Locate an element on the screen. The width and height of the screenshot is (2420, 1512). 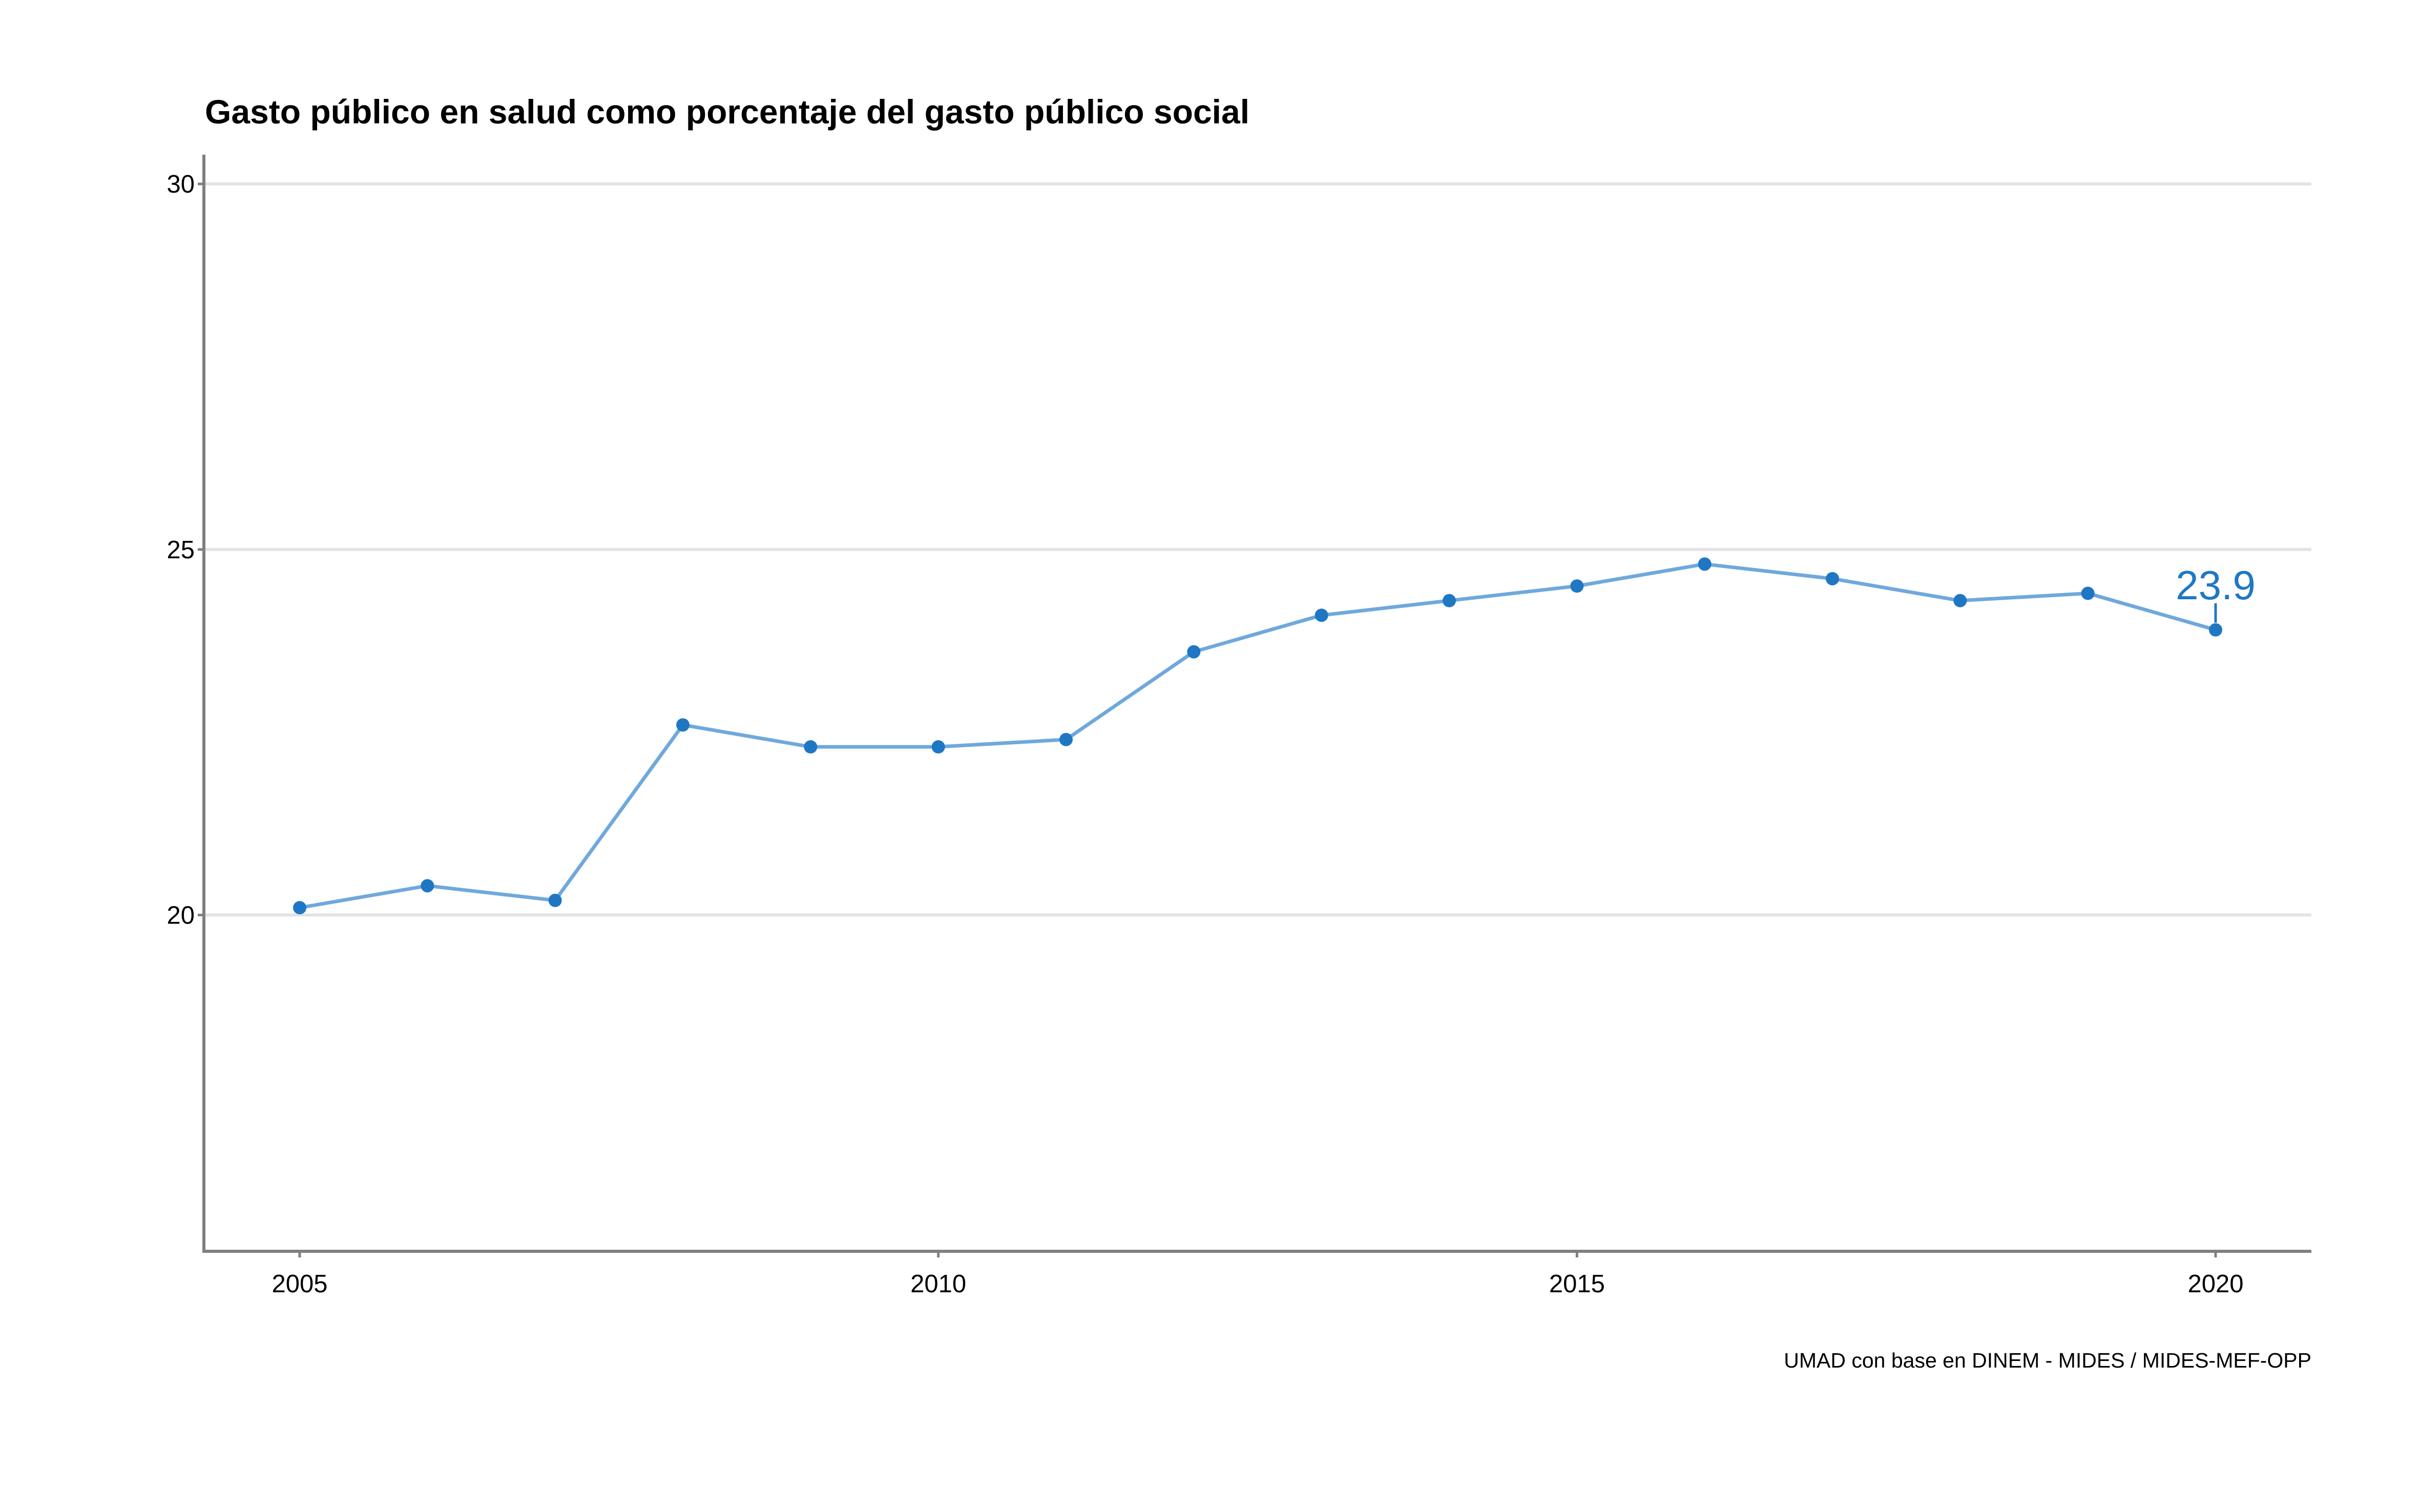
x-tick-label: 2010 is located at coordinates (938, 1284).